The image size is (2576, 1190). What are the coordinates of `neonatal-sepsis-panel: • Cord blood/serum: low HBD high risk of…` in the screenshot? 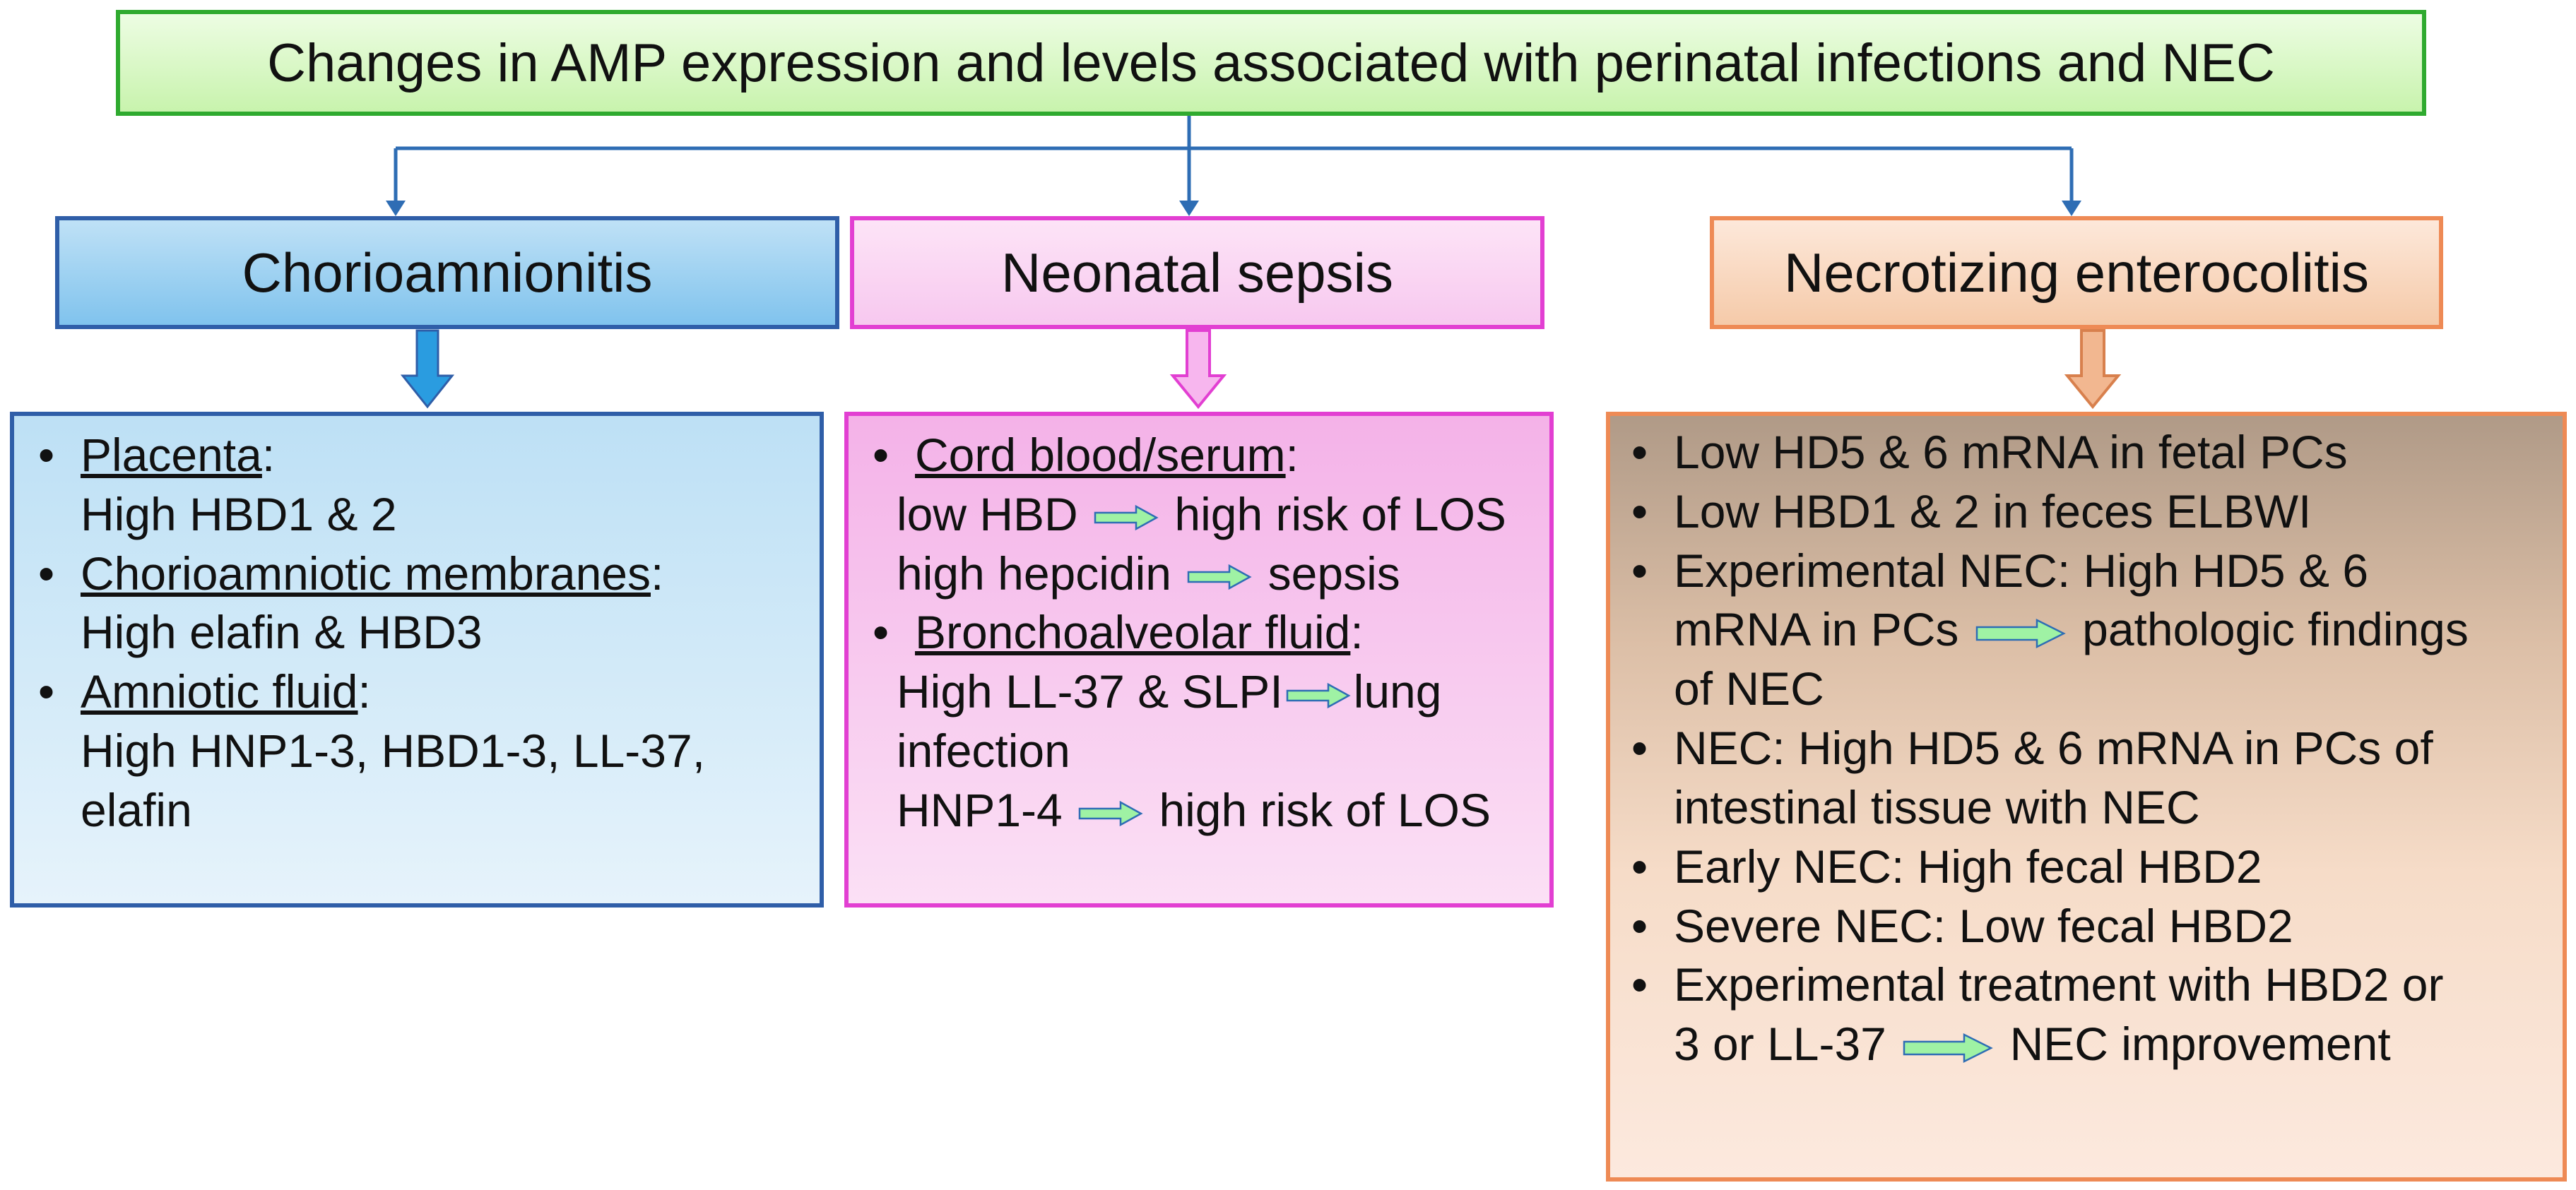 It's located at (1199, 660).